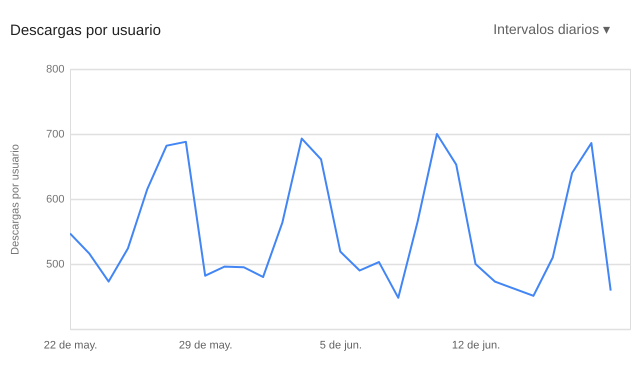  Describe the element at coordinates (16, 199) in the screenshot. I see `y-axis-title: Descargas por usuario` at that location.